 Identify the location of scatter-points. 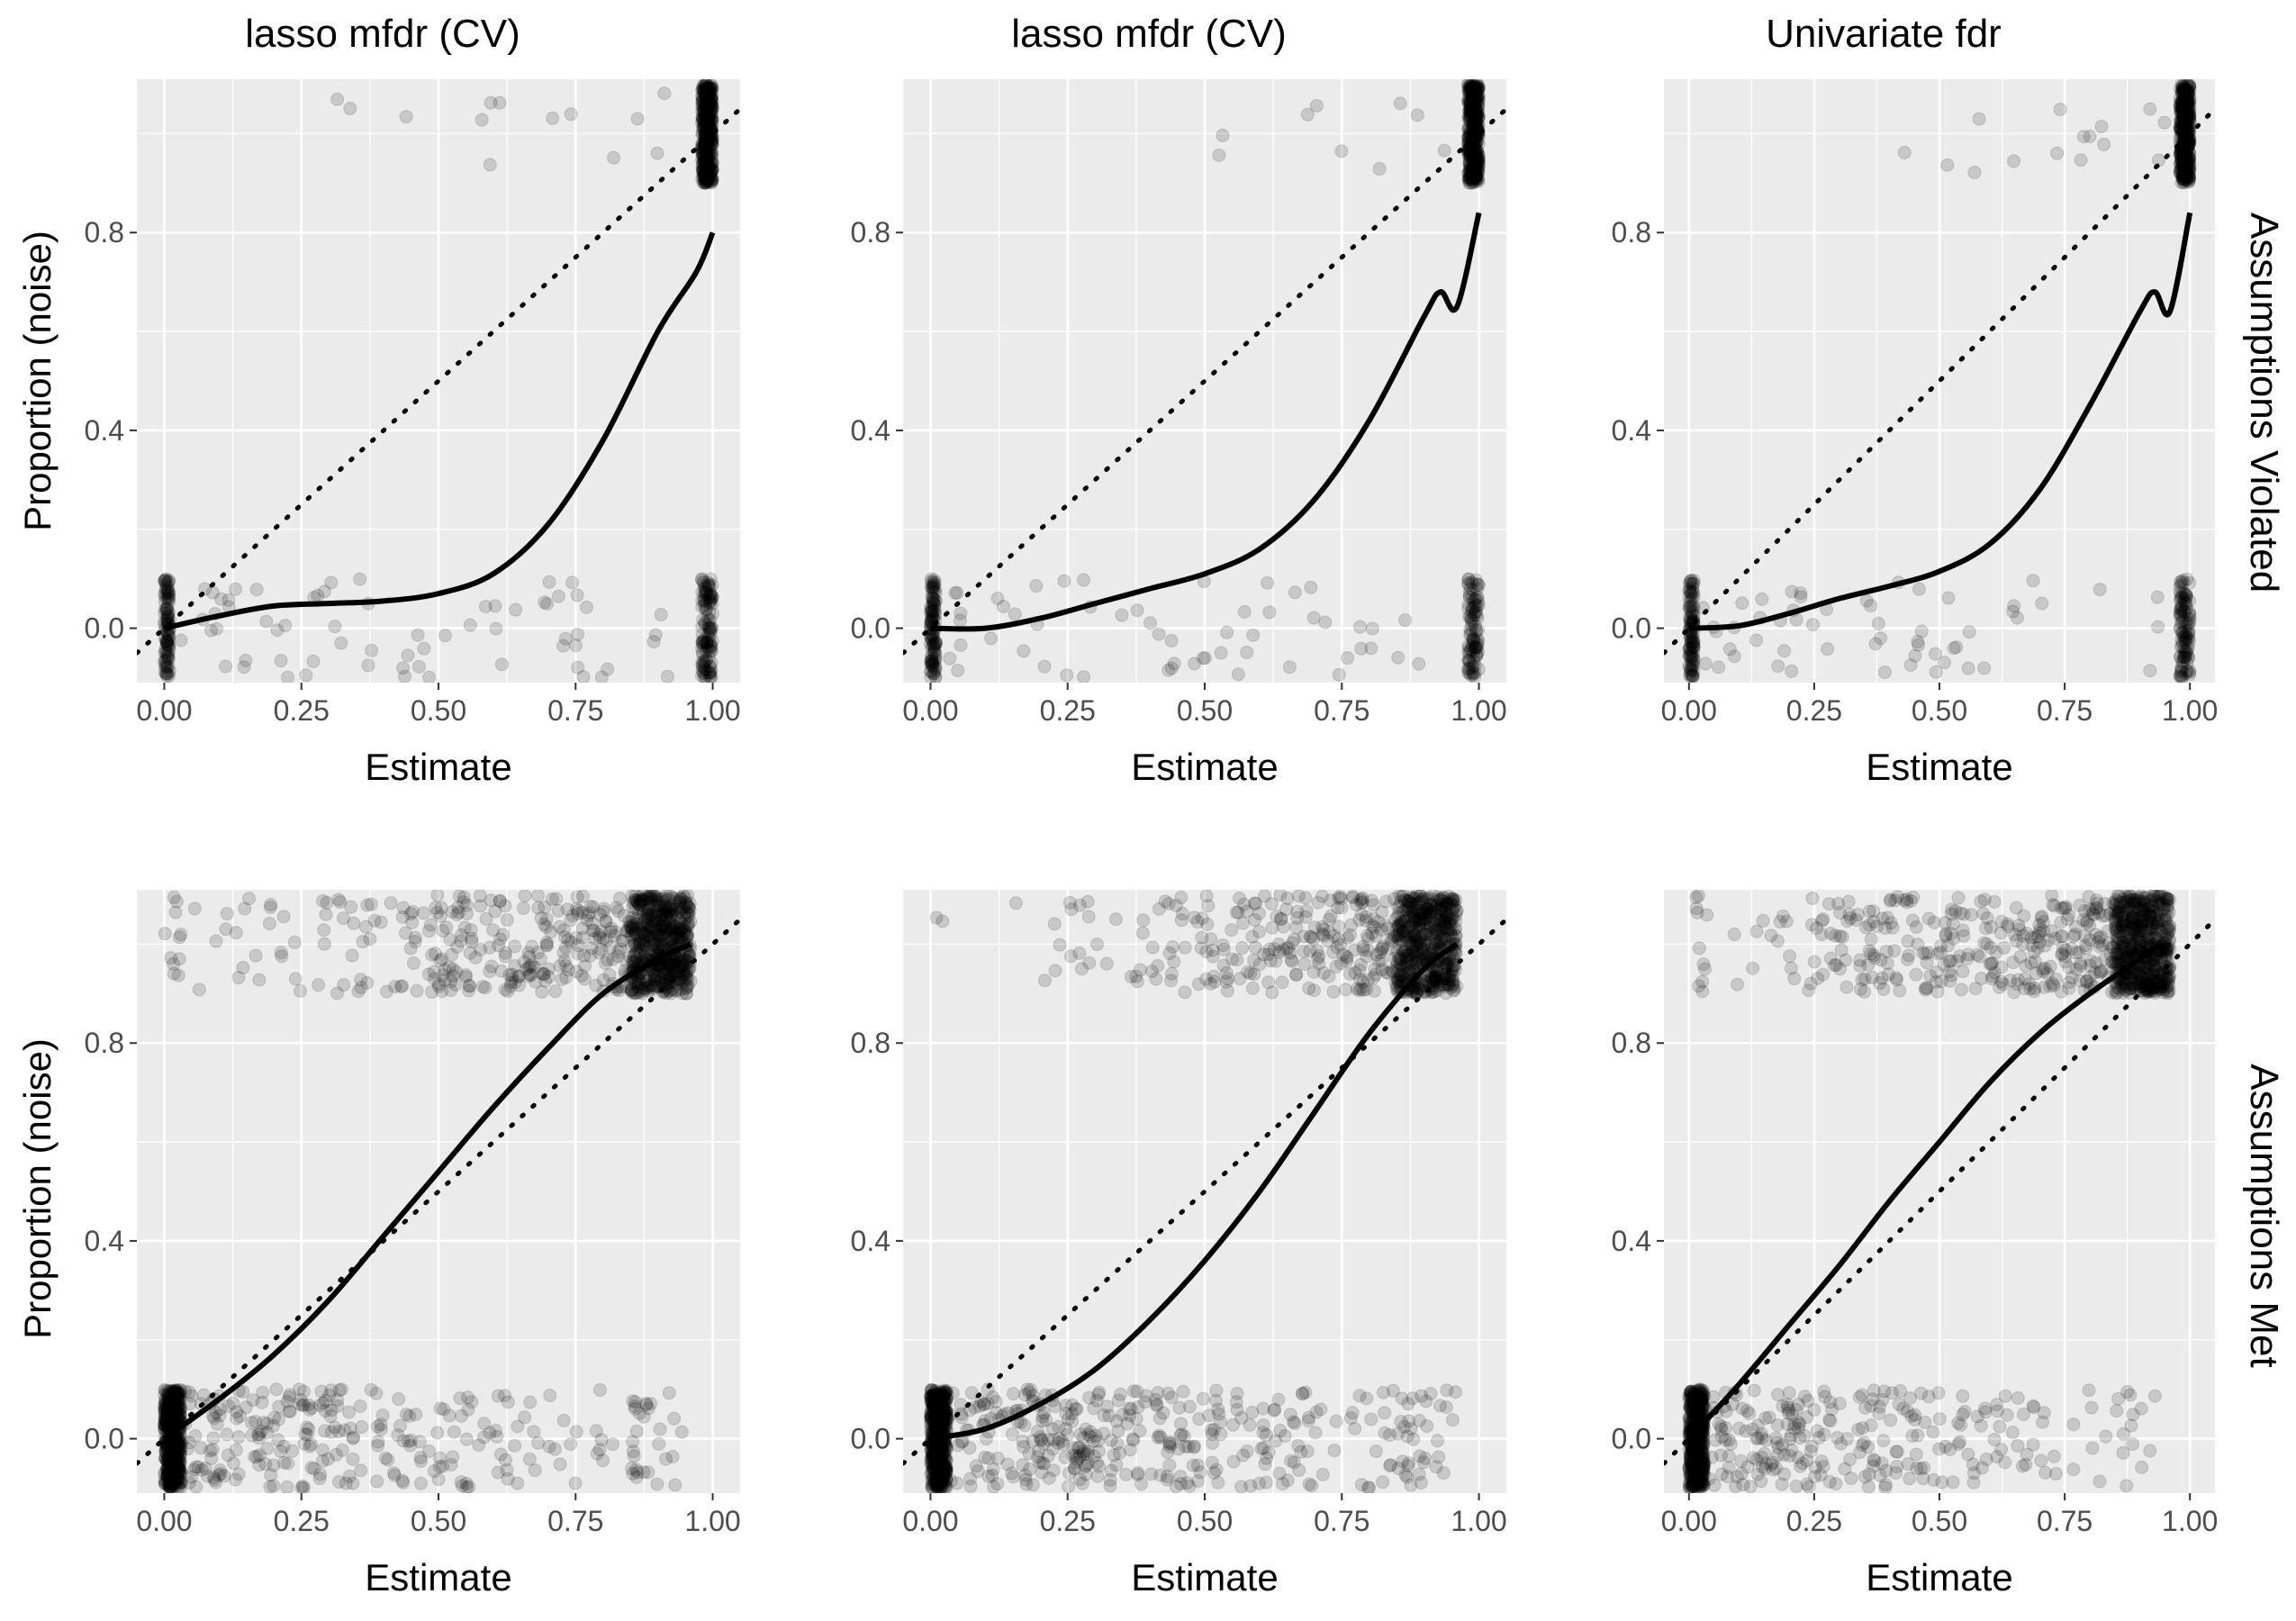
(438, 381).